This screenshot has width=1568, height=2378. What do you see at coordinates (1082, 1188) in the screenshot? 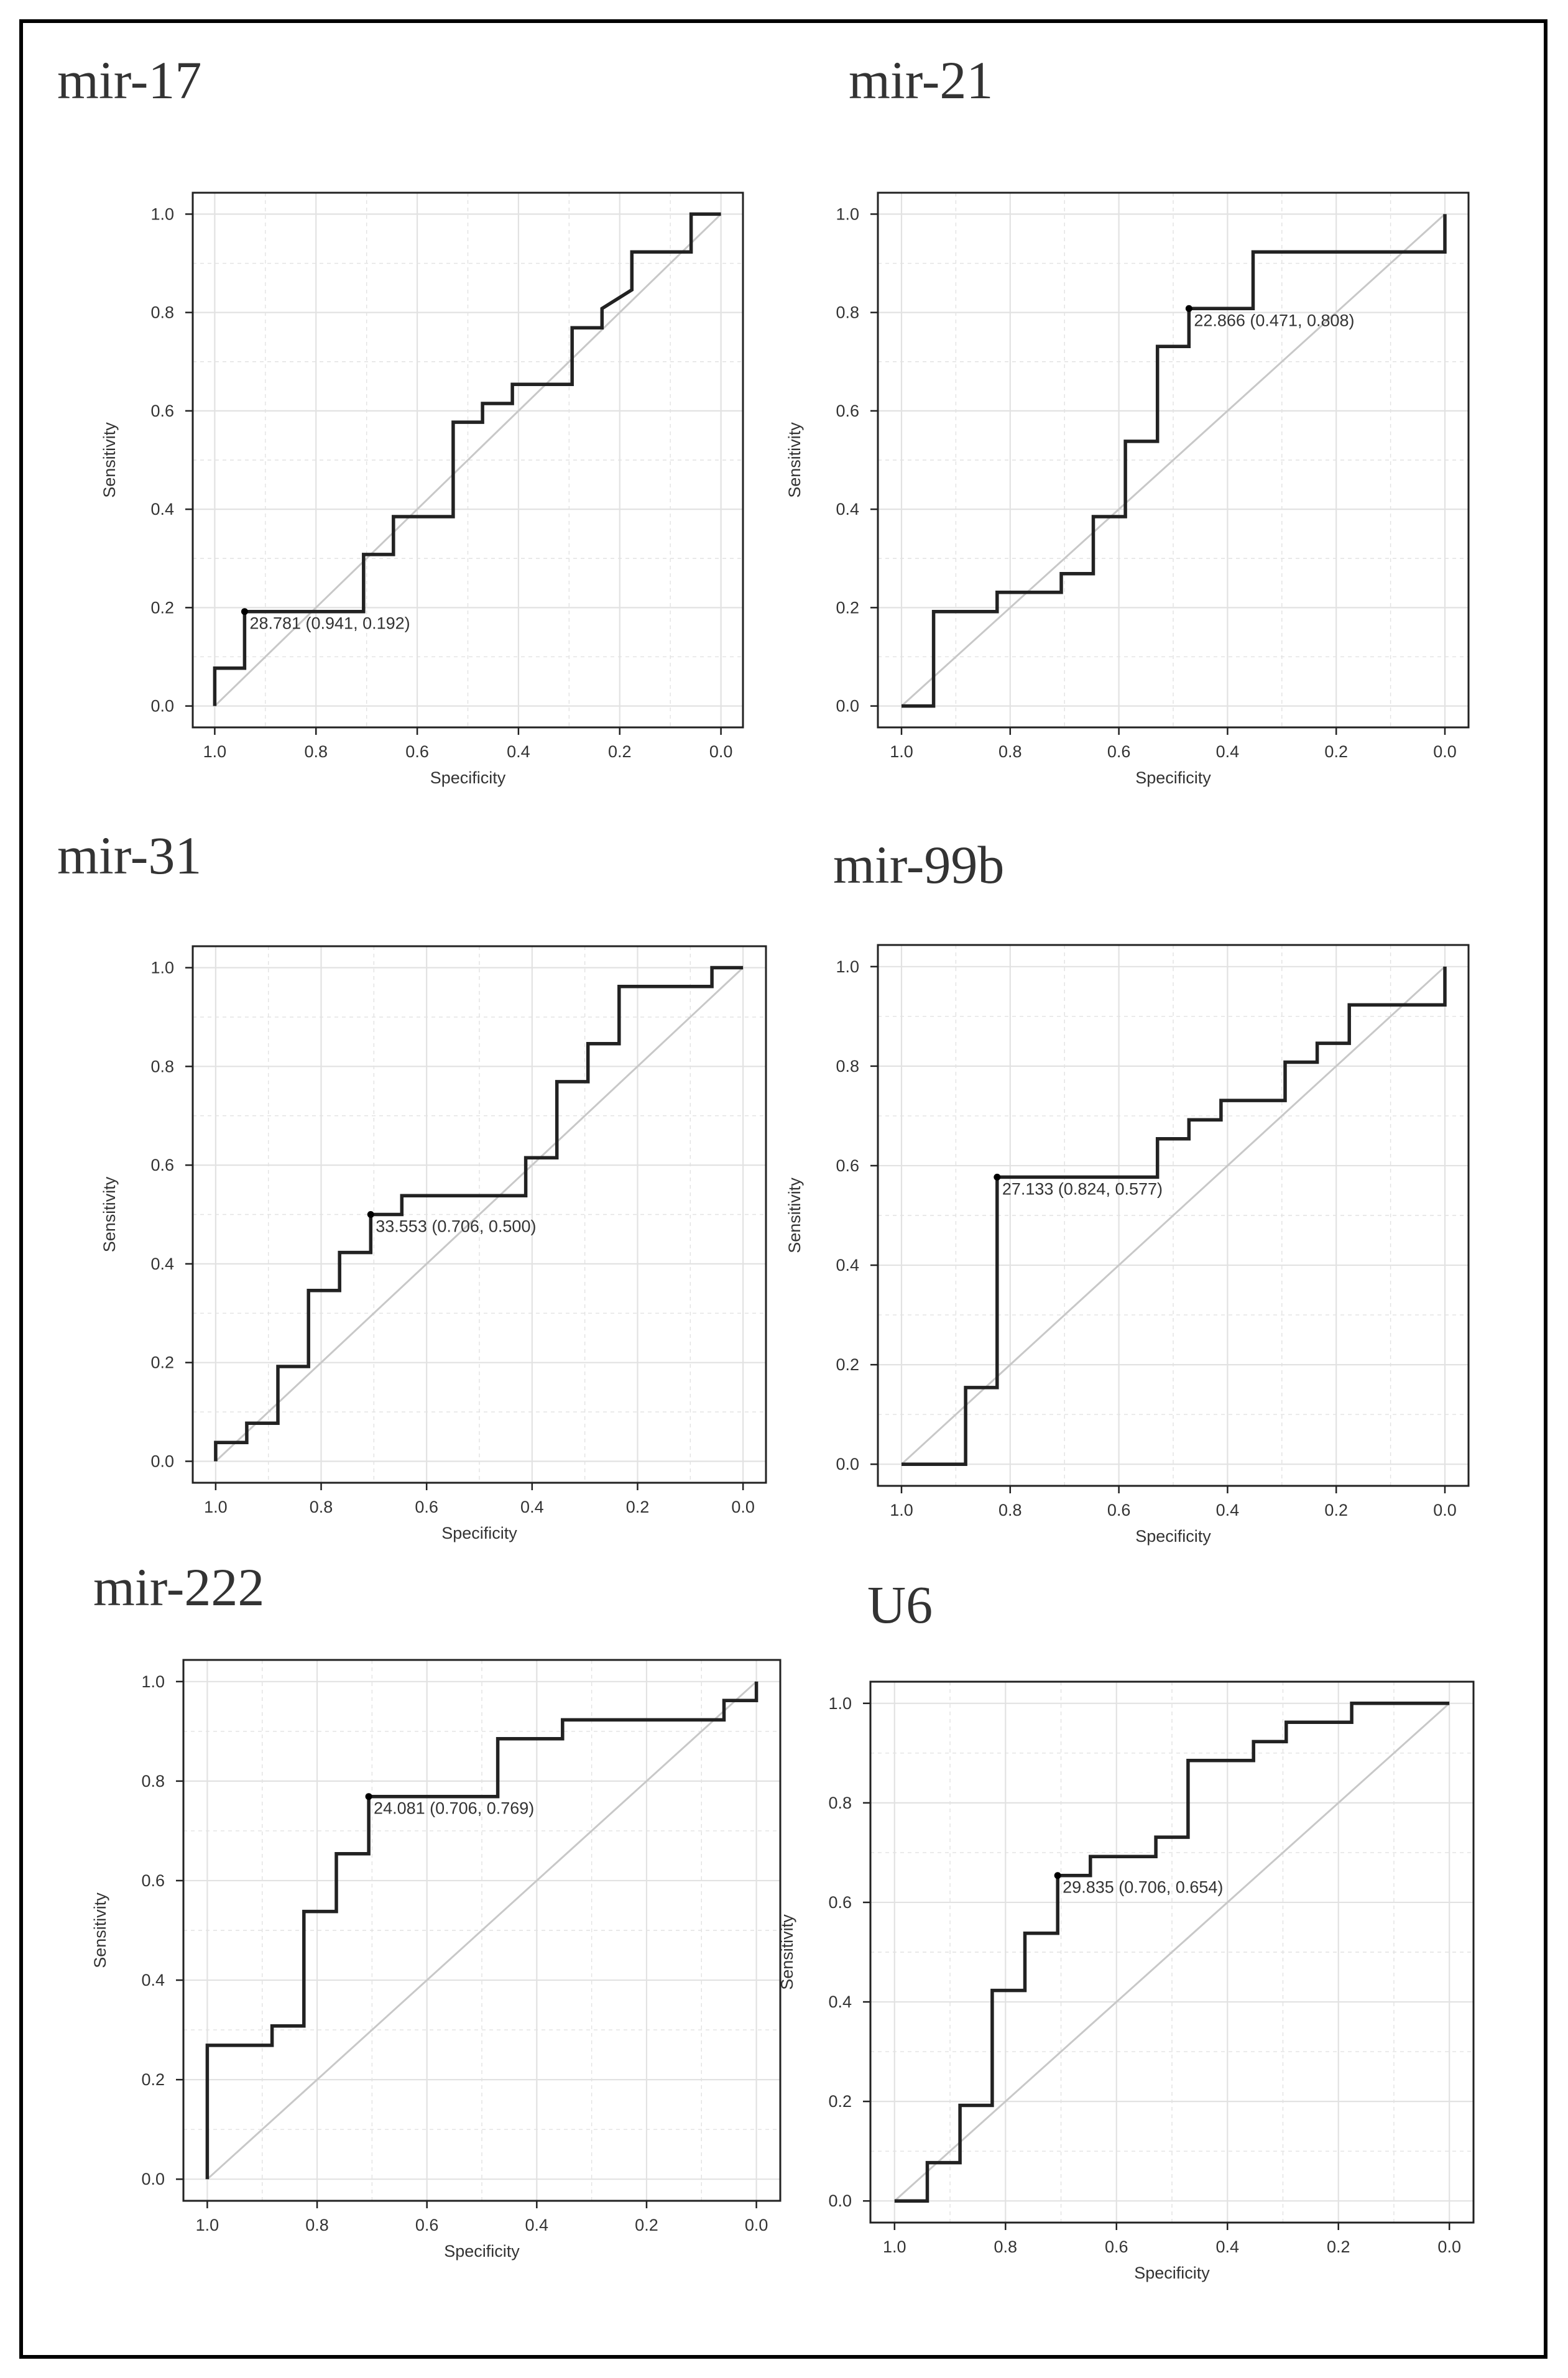
I see `best-threshold-label: 27.133 (0.824, 0.577)` at bounding box center [1082, 1188].